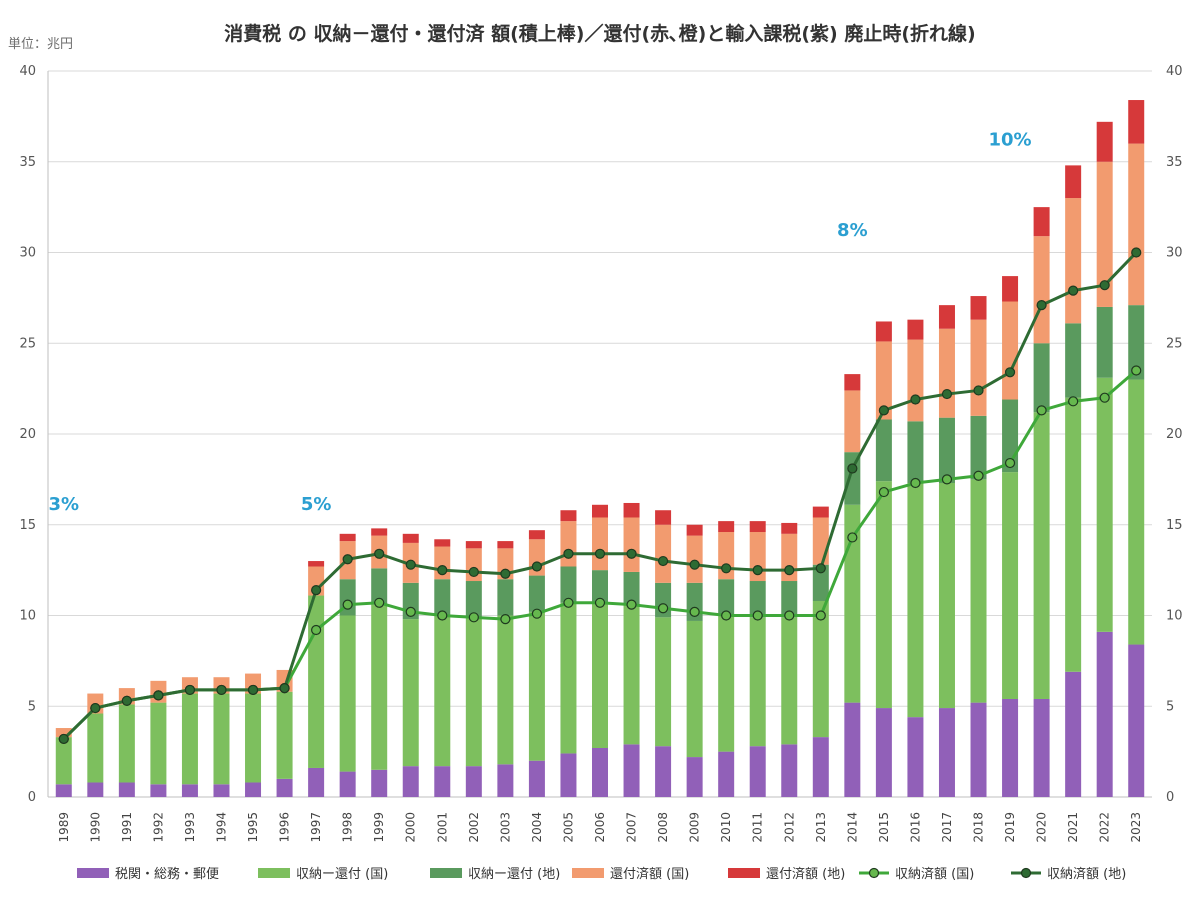 This screenshot has height=900, width=1200. Describe the element at coordinates (285, 827) in the screenshot. I see `x-tick-label: 1996` at that location.